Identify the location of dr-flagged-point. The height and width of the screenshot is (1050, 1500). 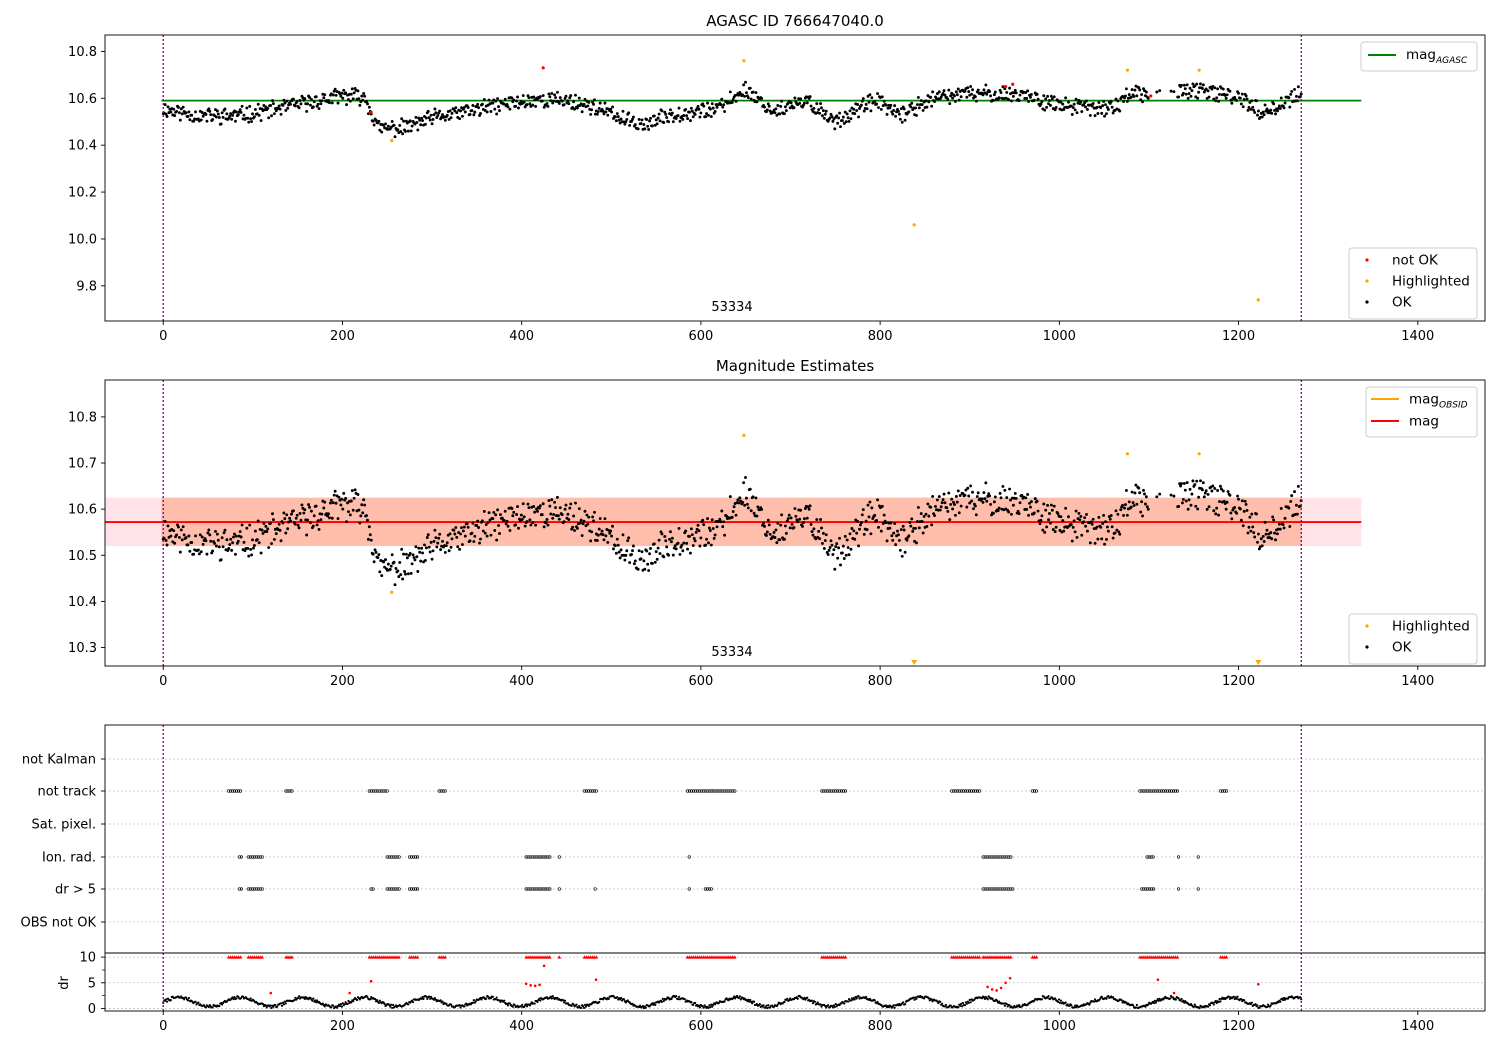
(1010, 978).